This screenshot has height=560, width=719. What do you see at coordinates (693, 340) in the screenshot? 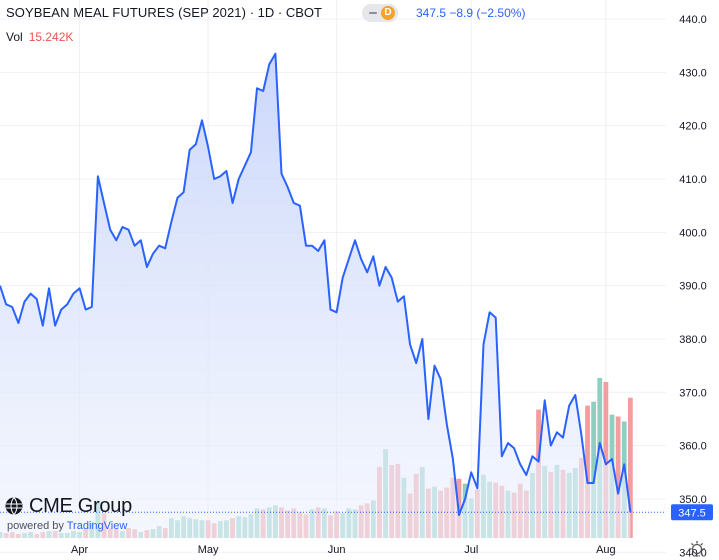
I see `y-tick-label: 380.0` at bounding box center [693, 340].